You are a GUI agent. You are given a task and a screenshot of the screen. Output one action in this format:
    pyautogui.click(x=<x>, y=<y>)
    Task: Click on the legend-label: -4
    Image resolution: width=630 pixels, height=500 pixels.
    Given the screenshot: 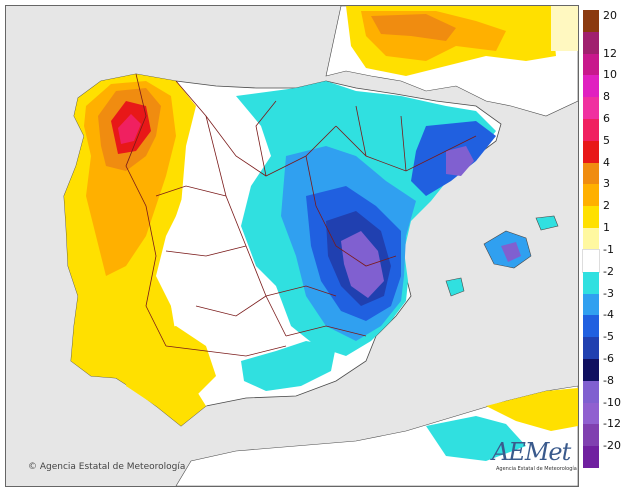 What is the action you would take?
    pyautogui.click(x=608, y=315)
    